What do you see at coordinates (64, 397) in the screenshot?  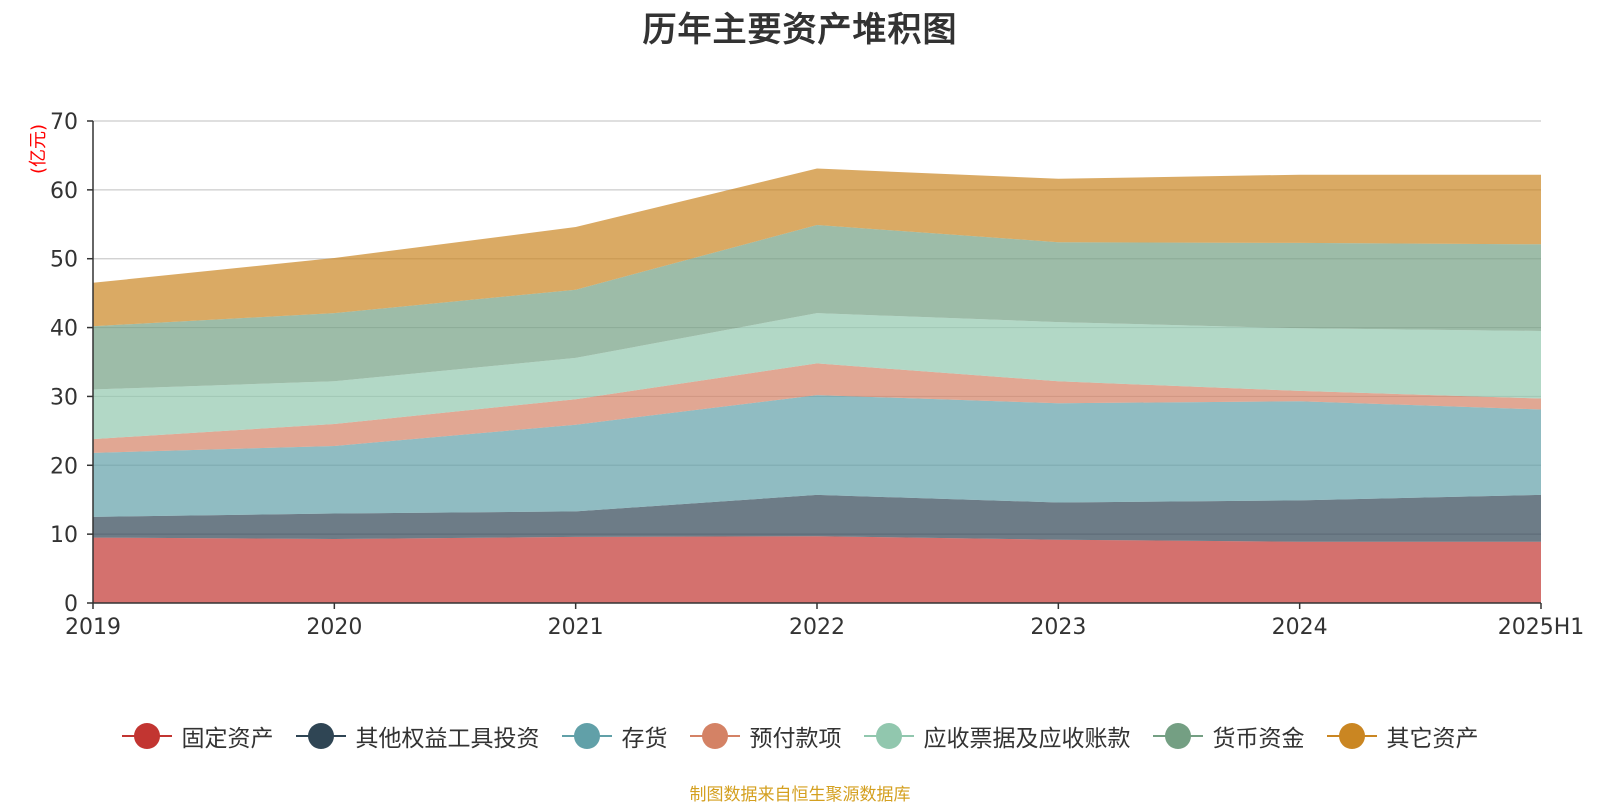 I see `y-tick-label-30: 30` at bounding box center [64, 397].